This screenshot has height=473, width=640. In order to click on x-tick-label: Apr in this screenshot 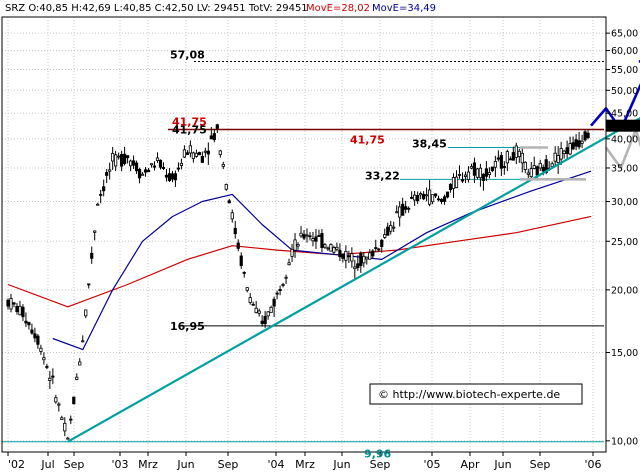, I will do `click(470, 464)`.